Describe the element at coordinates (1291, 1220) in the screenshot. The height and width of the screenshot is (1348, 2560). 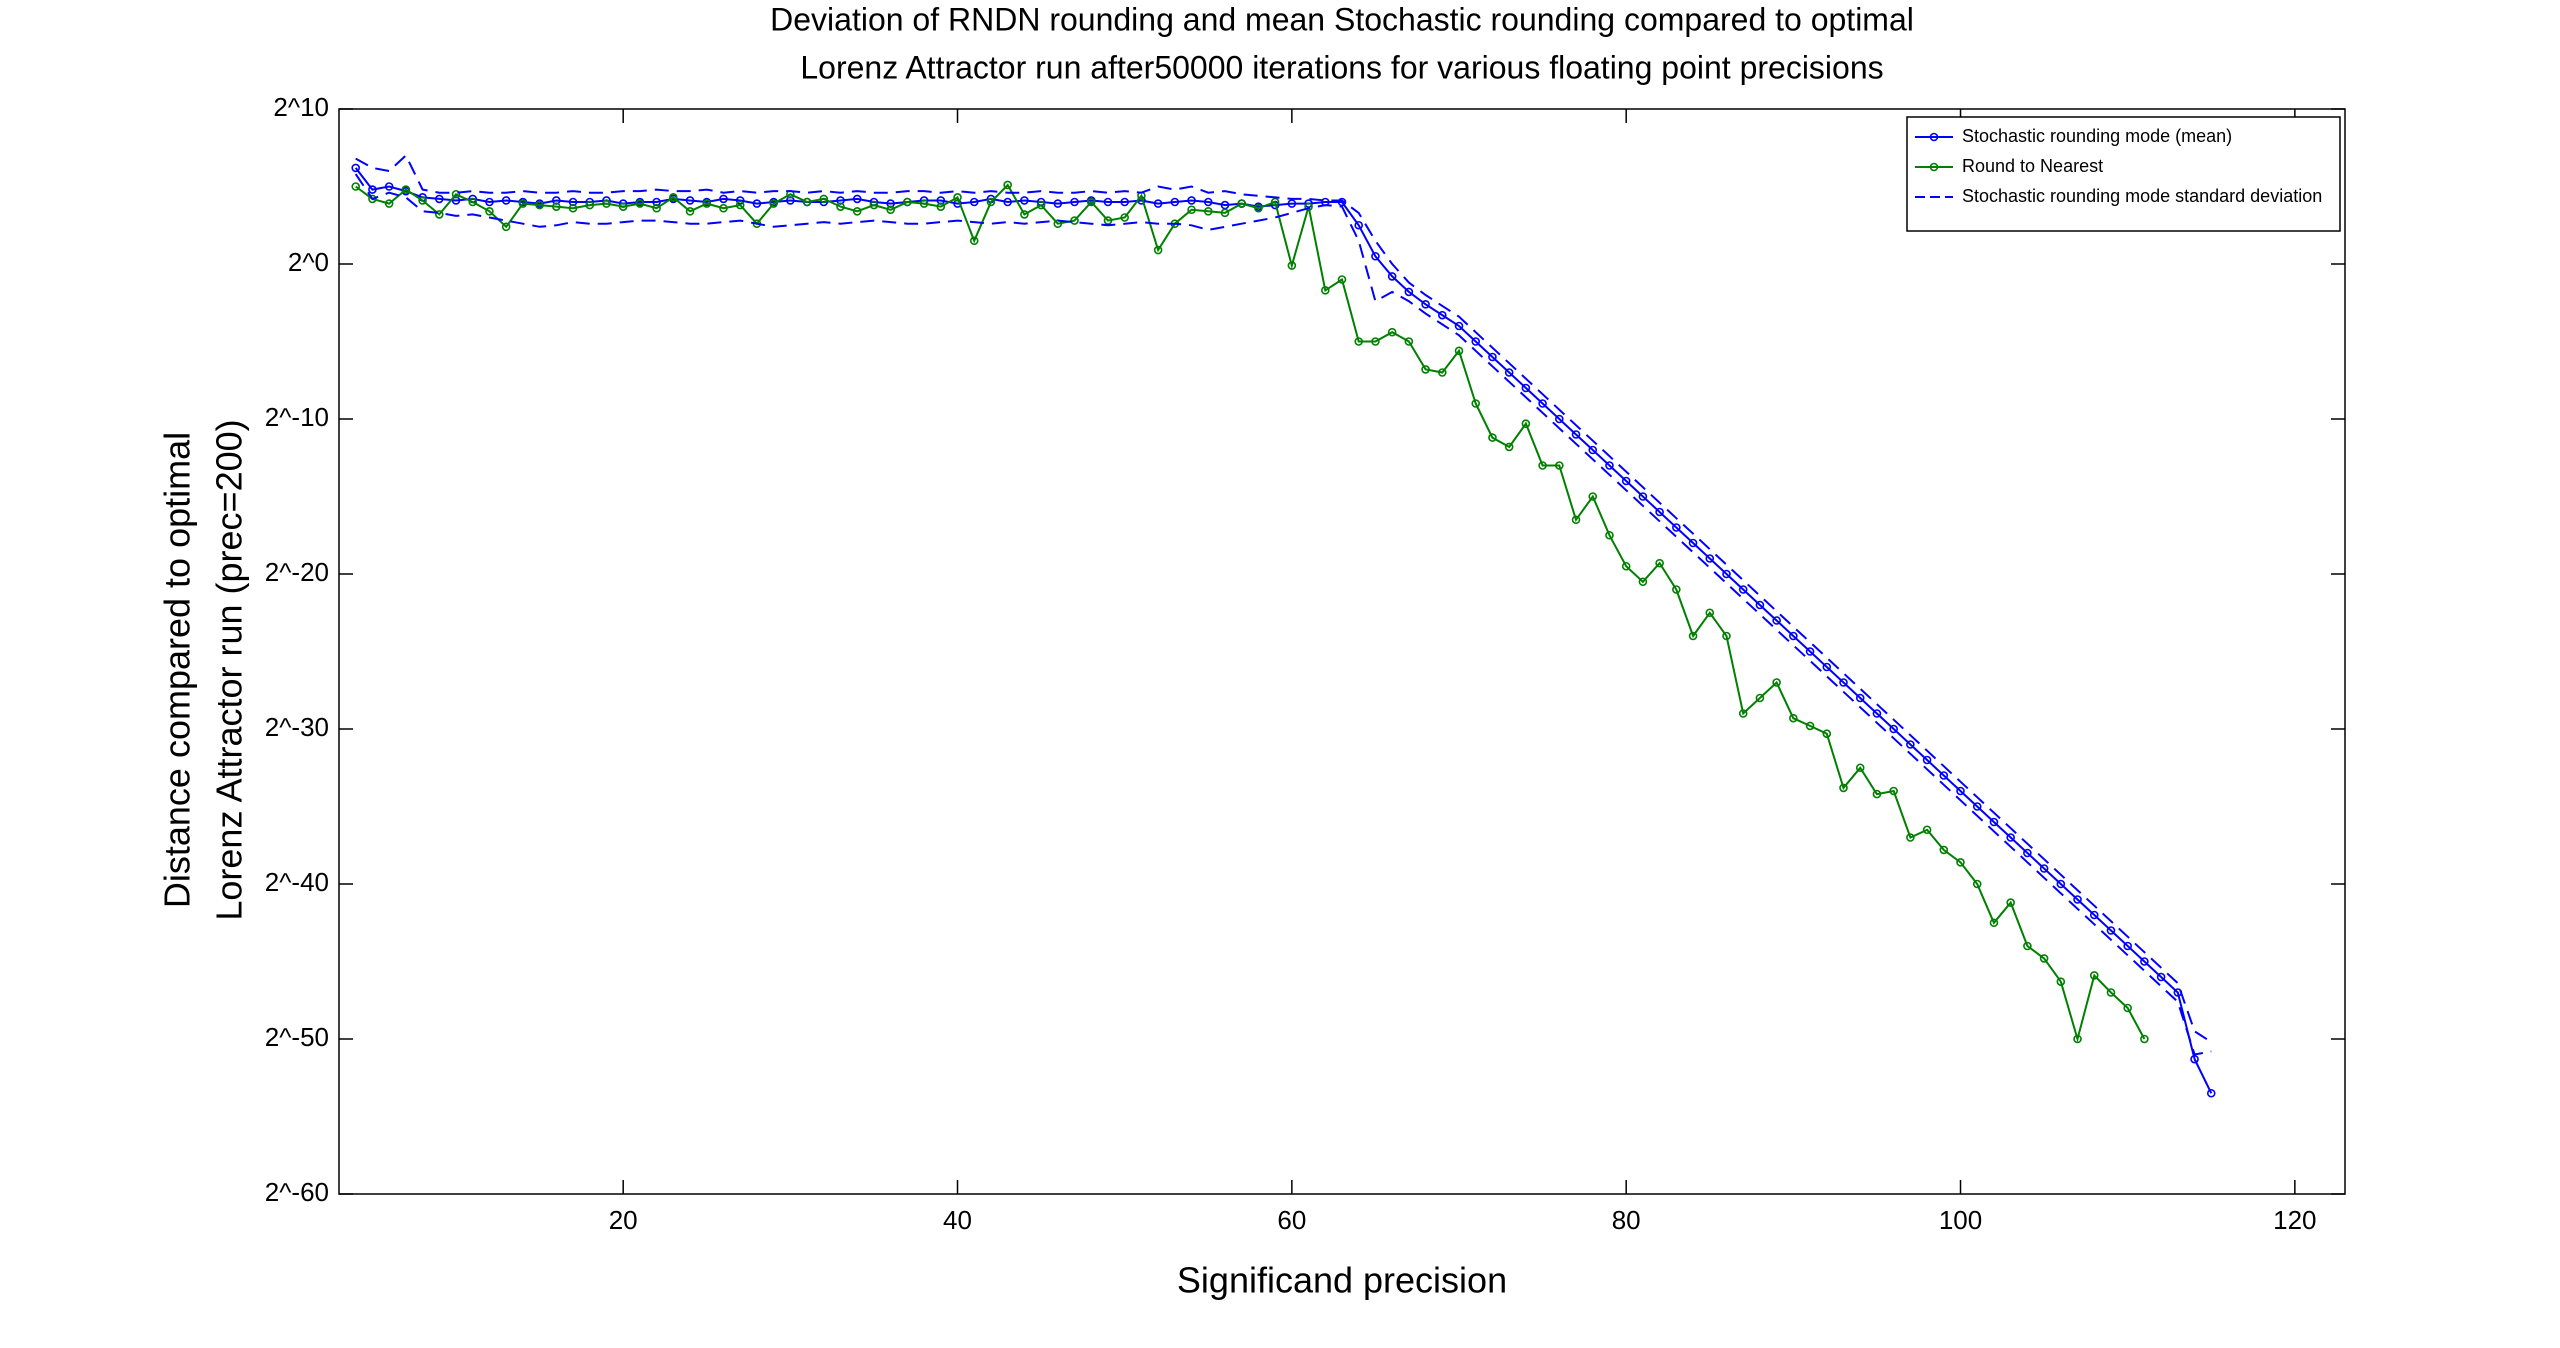
I see `x-tick-label: 60` at that location.